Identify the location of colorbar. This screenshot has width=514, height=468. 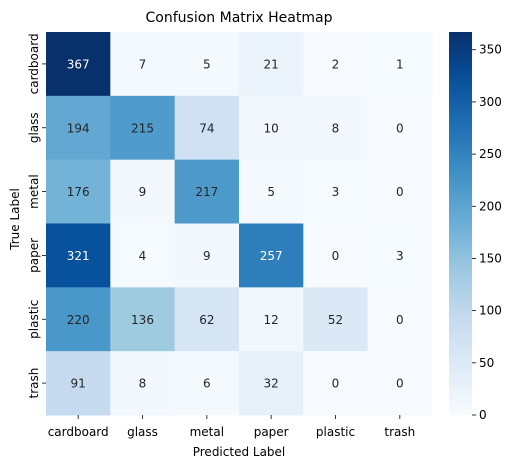
(460, 223).